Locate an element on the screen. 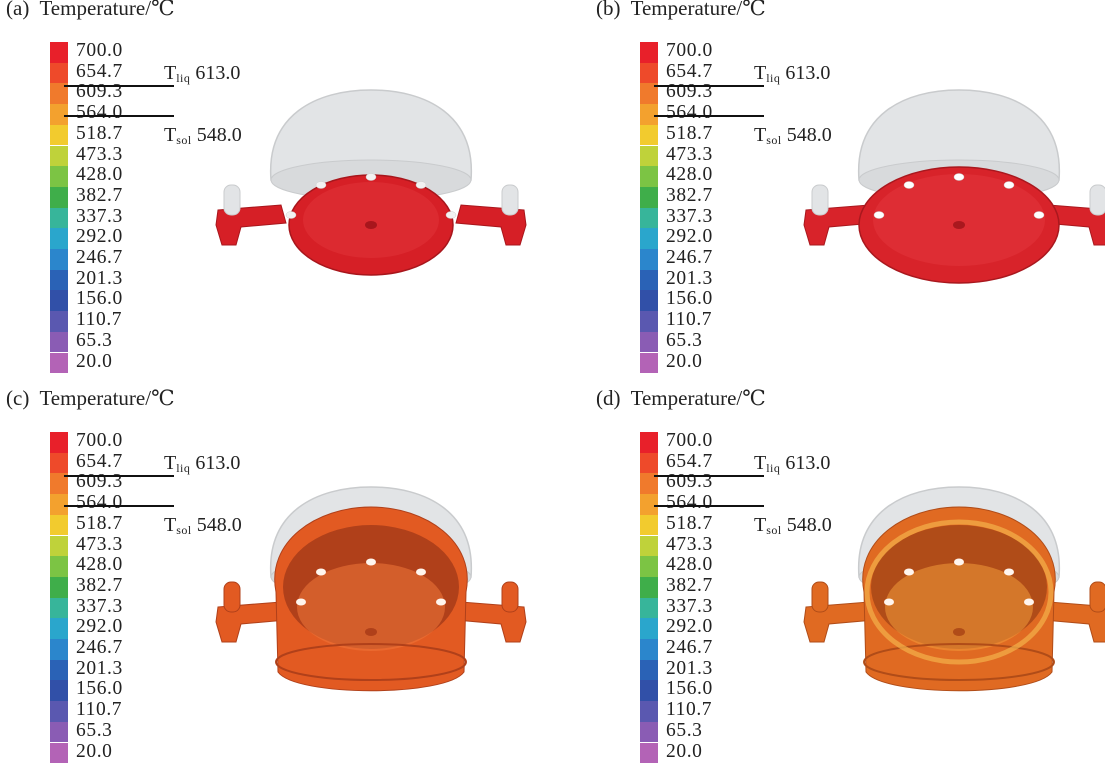 This screenshot has height=767, width=1105. legend-tick-label: 65.3 is located at coordinates (94, 340).